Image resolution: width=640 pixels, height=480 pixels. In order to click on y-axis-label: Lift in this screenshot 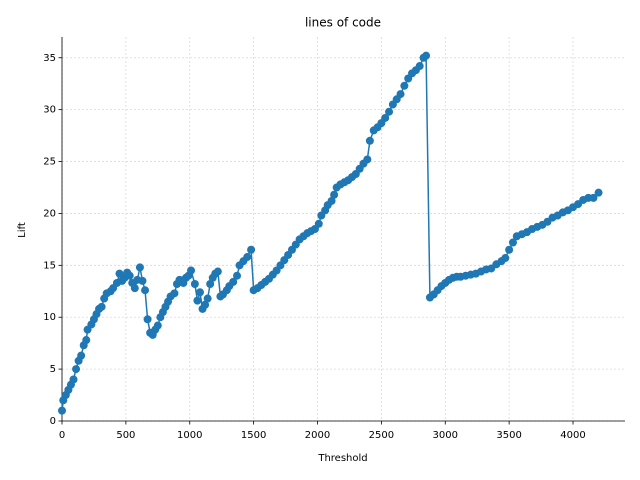, I will do `click(22, 230)`.